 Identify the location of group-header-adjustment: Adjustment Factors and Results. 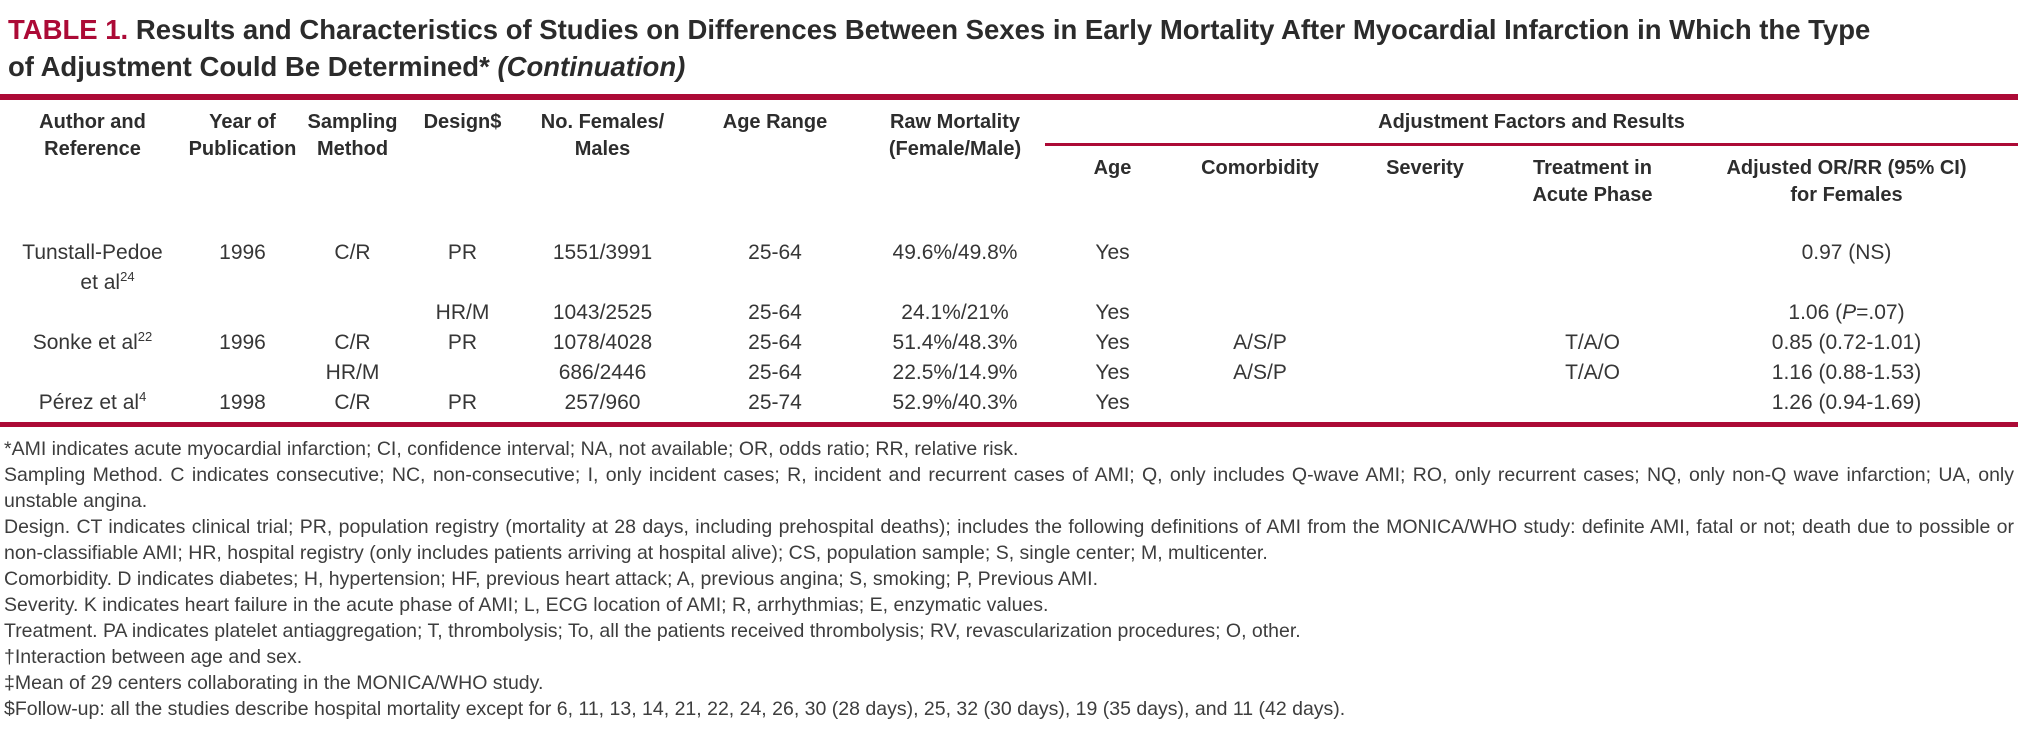
(1531, 123).